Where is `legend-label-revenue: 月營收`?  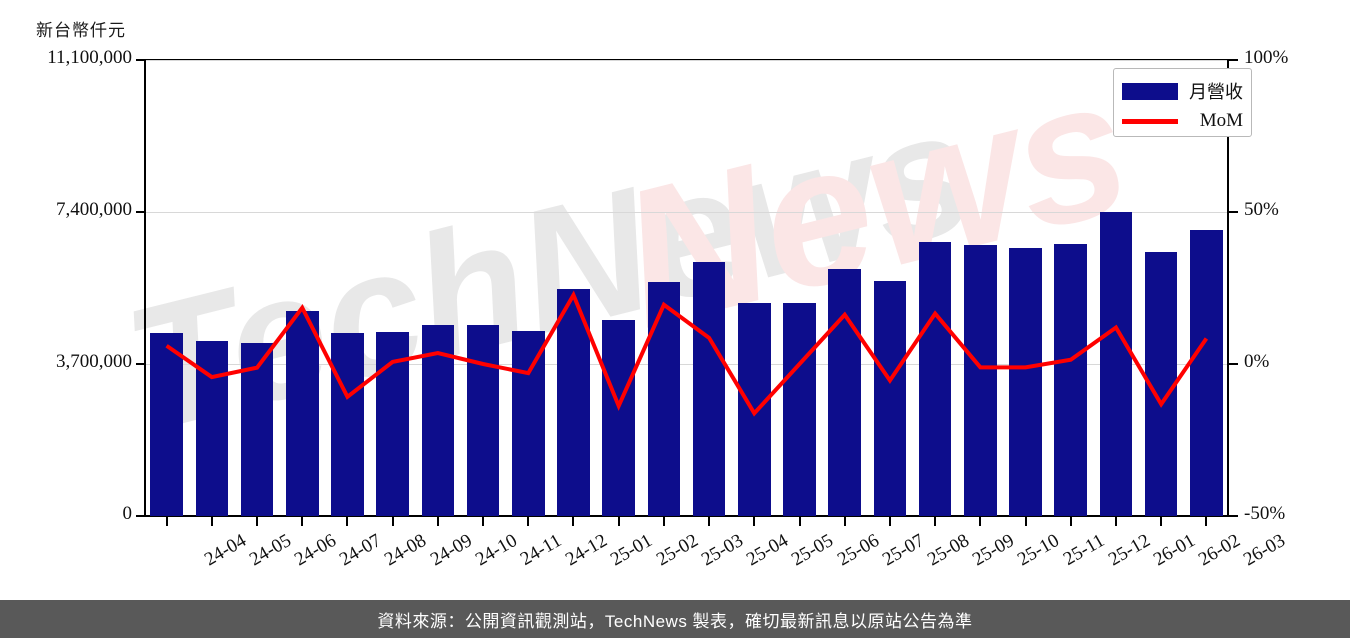 legend-label-revenue: 月營收 is located at coordinates (1216, 92).